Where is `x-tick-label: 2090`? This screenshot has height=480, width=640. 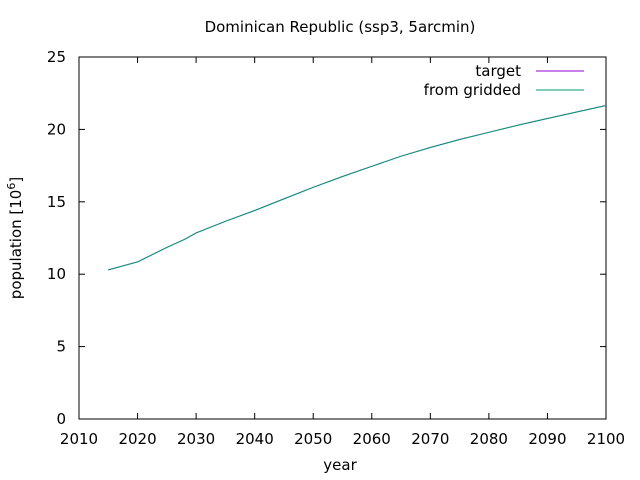
x-tick-label: 2090 is located at coordinates (547, 439).